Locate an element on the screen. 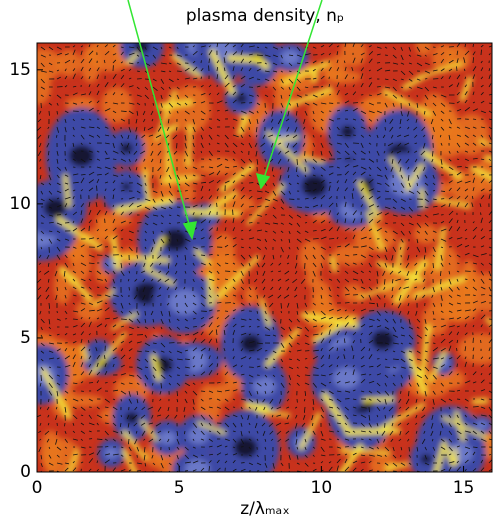 This screenshot has height=525, width=495. chart-title: plasma density, nₚ is located at coordinates (265, 16).